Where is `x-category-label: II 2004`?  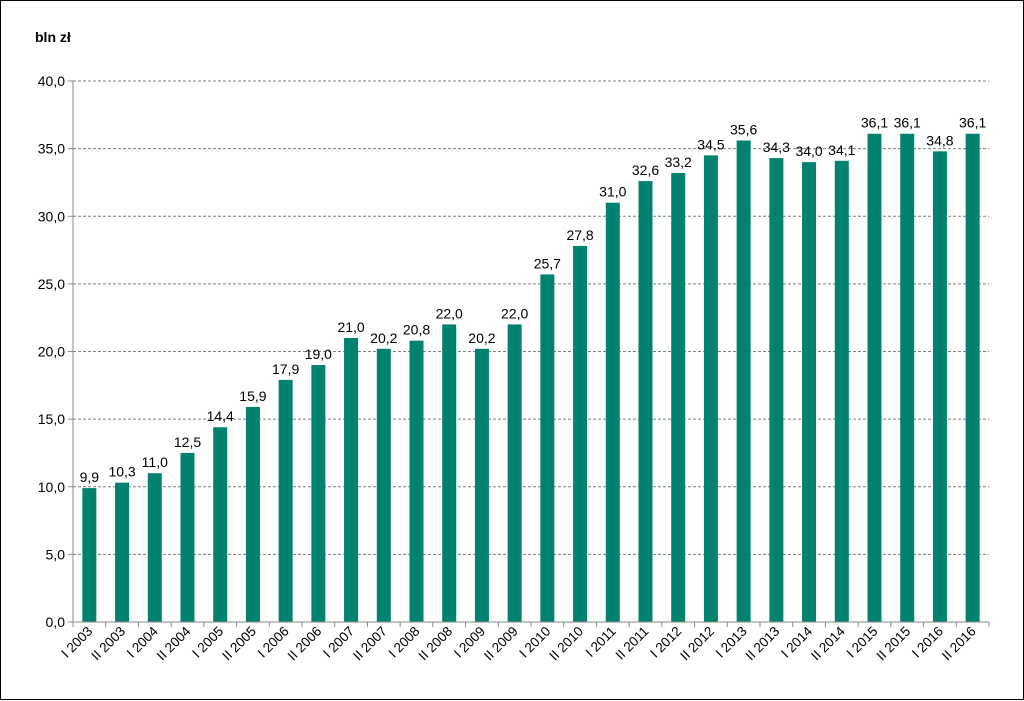
x-category-label: II 2004 is located at coordinates (174, 643).